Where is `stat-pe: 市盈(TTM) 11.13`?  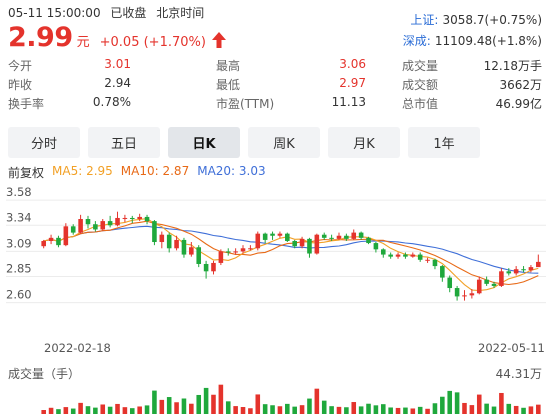
stat-pe: 市盈(TTM) 11.13 is located at coordinates (291, 103).